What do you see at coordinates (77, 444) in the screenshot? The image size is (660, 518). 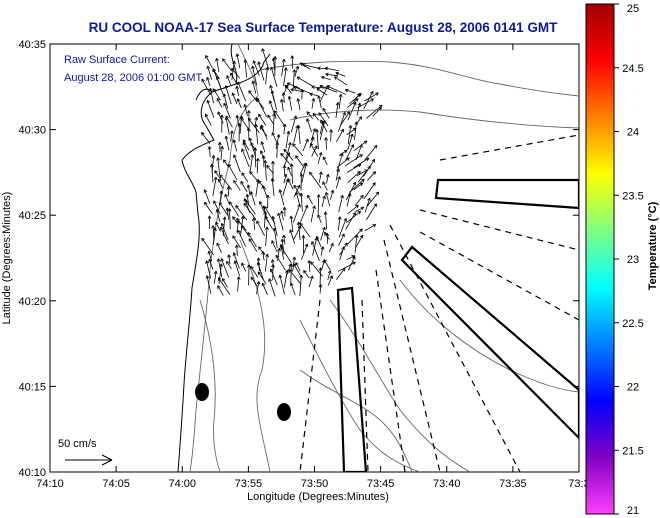 I see `scale-label: 50 cm/s` at bounding box center [77, 444].